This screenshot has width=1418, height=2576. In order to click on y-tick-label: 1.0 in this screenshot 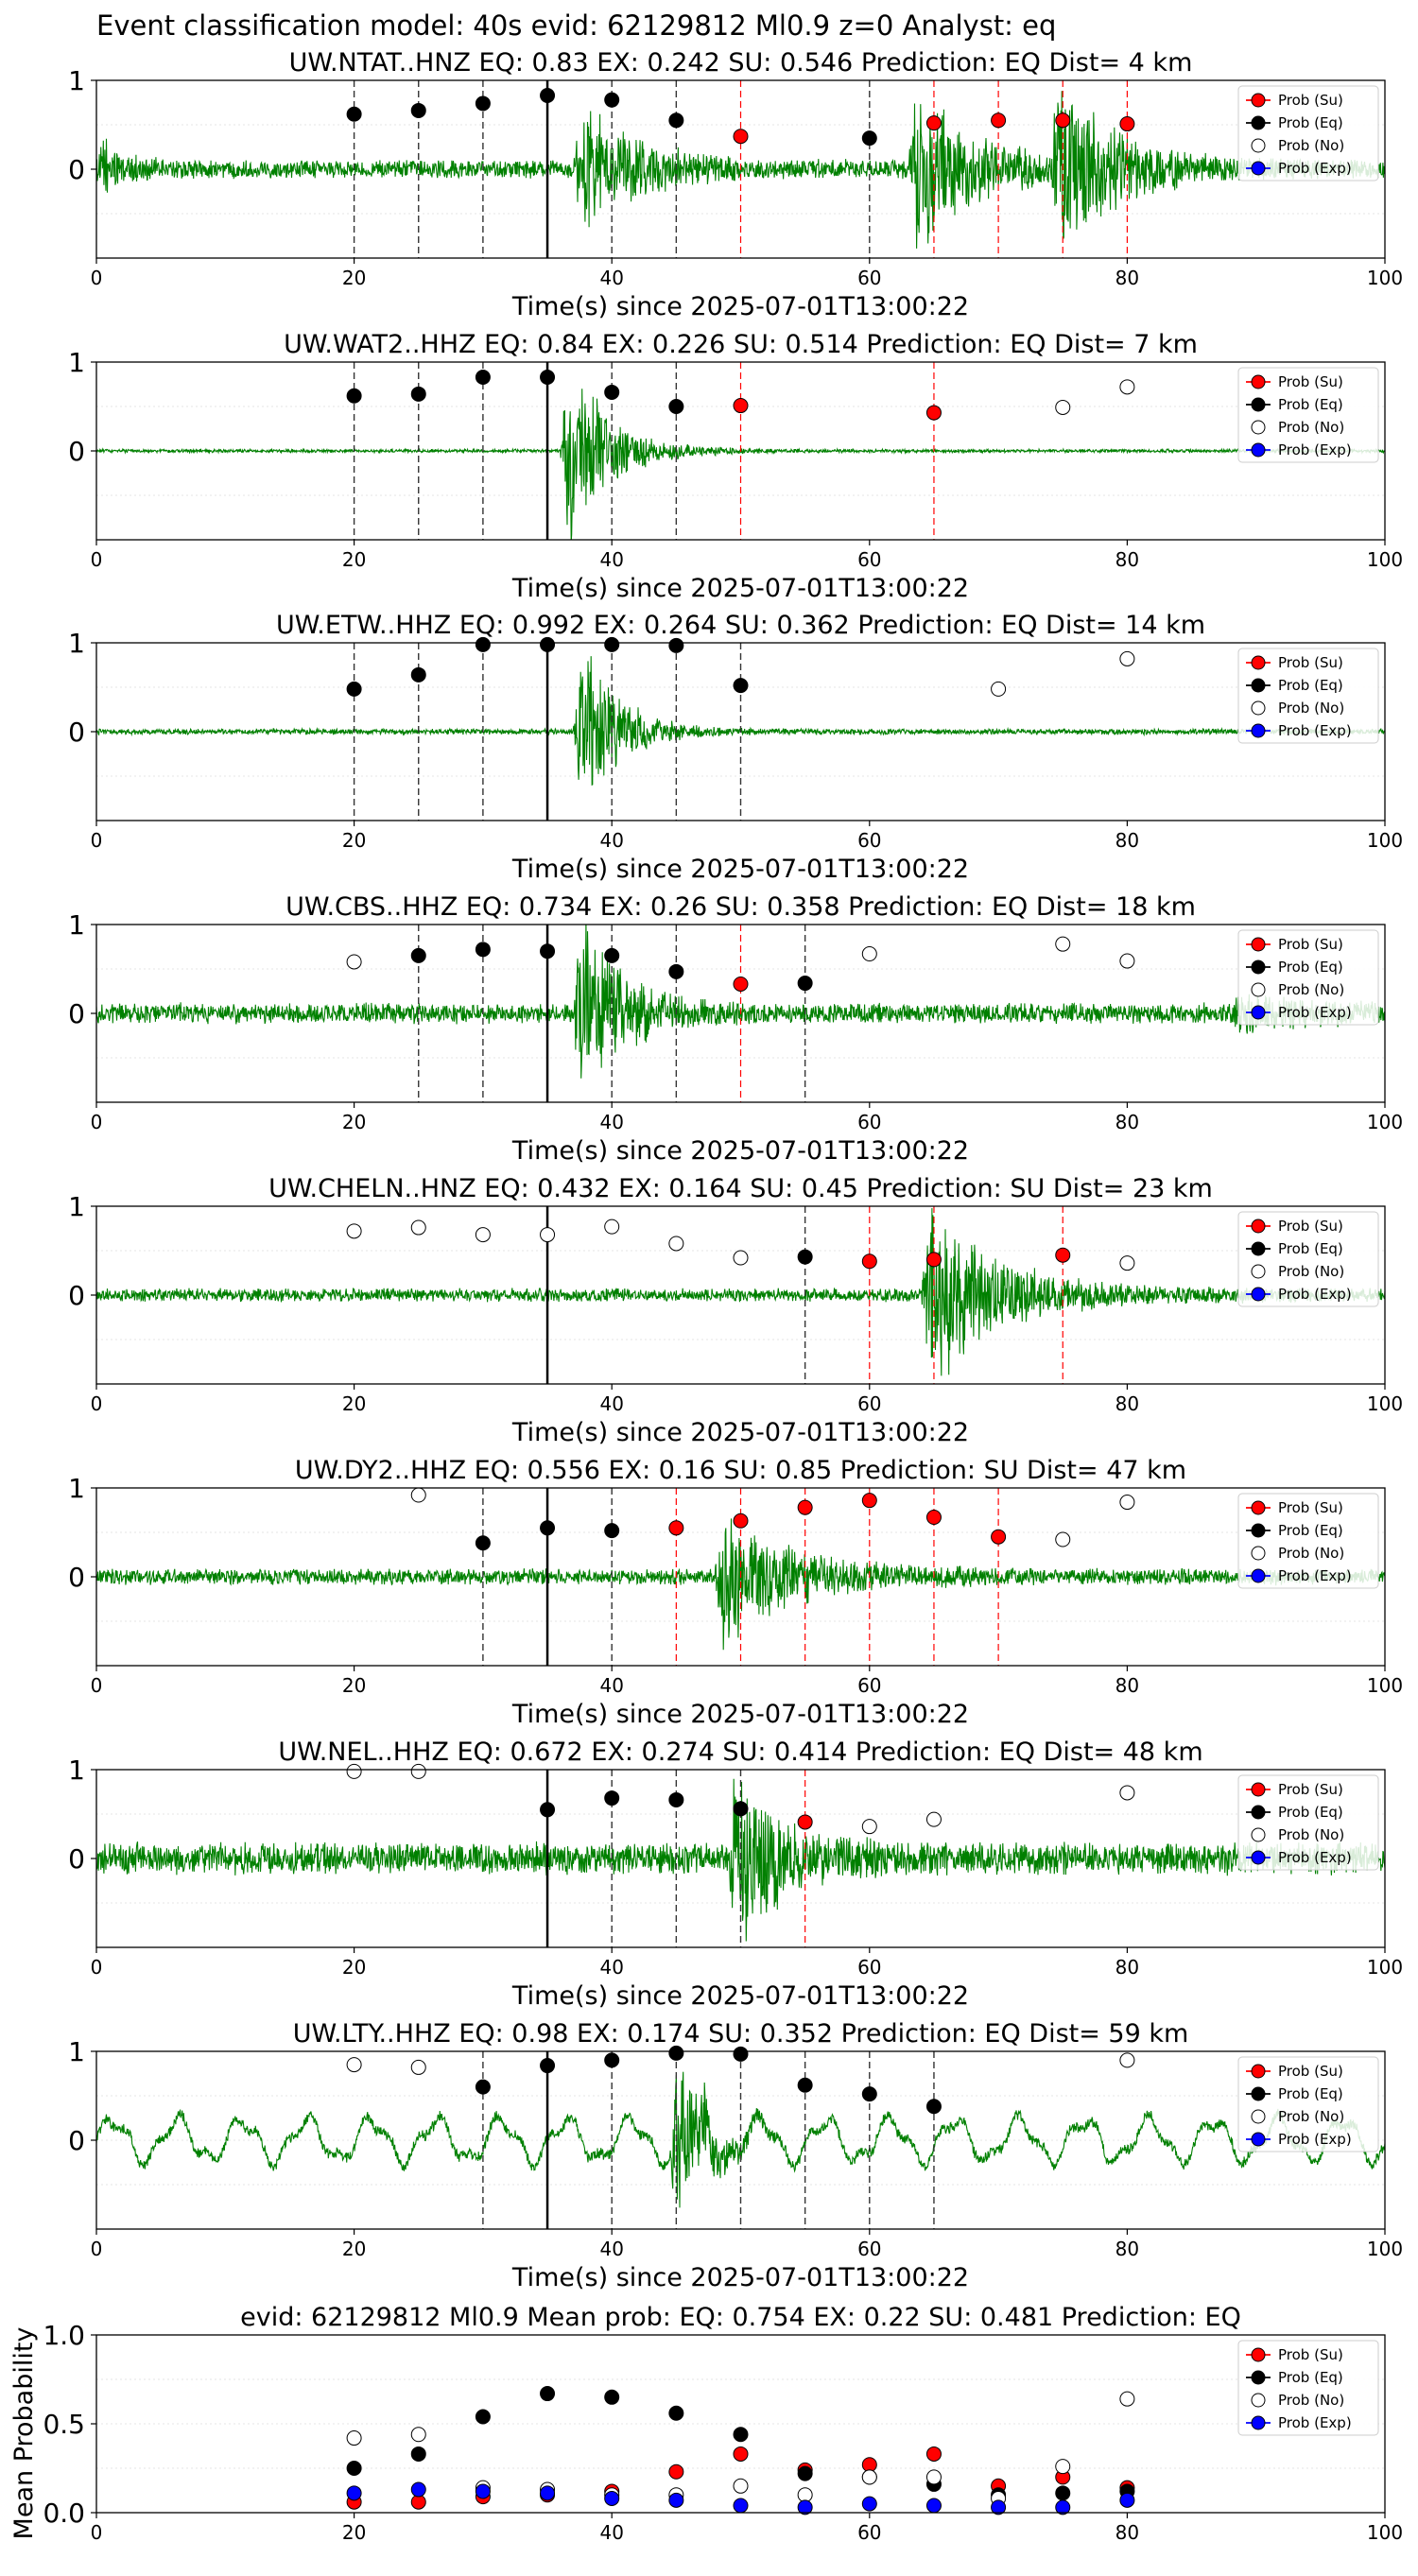, I will do `click(64, 2335)`.